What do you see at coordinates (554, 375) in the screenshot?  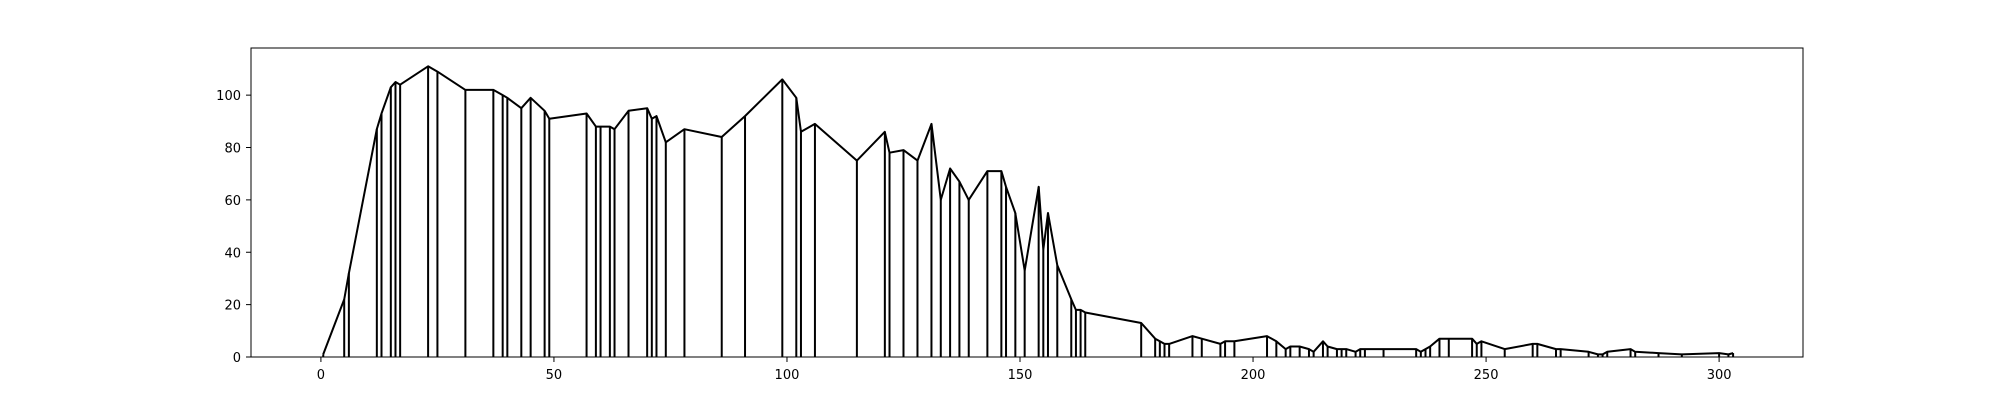 I see `x-tick-label-50: 50` at bounding box center [554, 375].